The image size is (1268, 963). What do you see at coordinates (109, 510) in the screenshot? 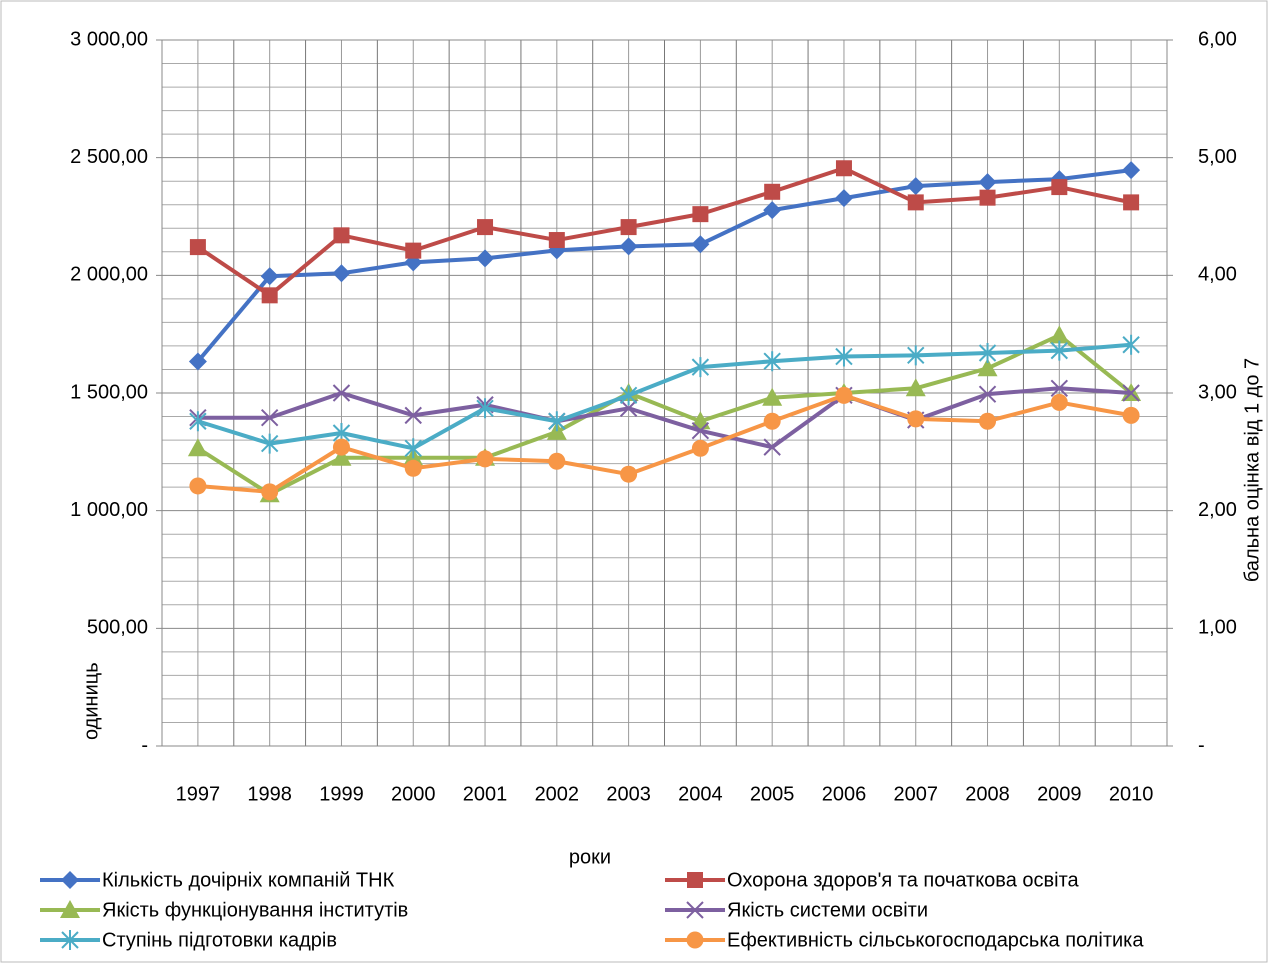
I see `y-tick-label: 1 000,00` at bounding box center [109, 510].